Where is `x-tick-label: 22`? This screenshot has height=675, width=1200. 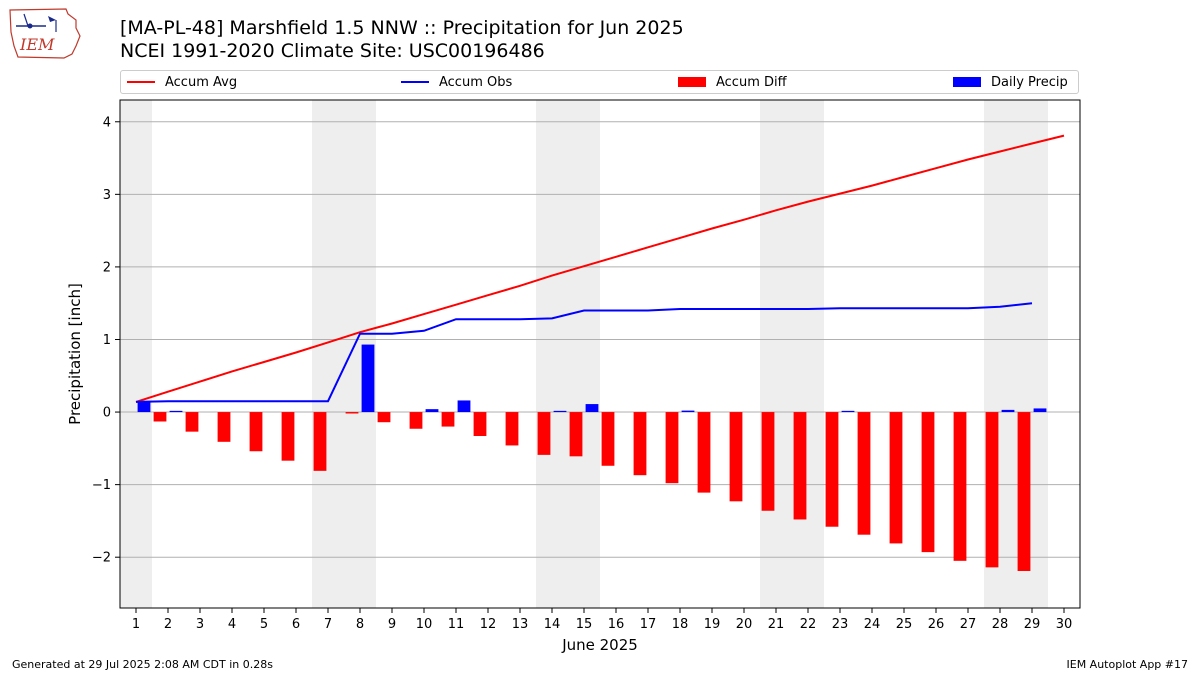 x-tick-label: 22 is located at coordinates (808, 624).